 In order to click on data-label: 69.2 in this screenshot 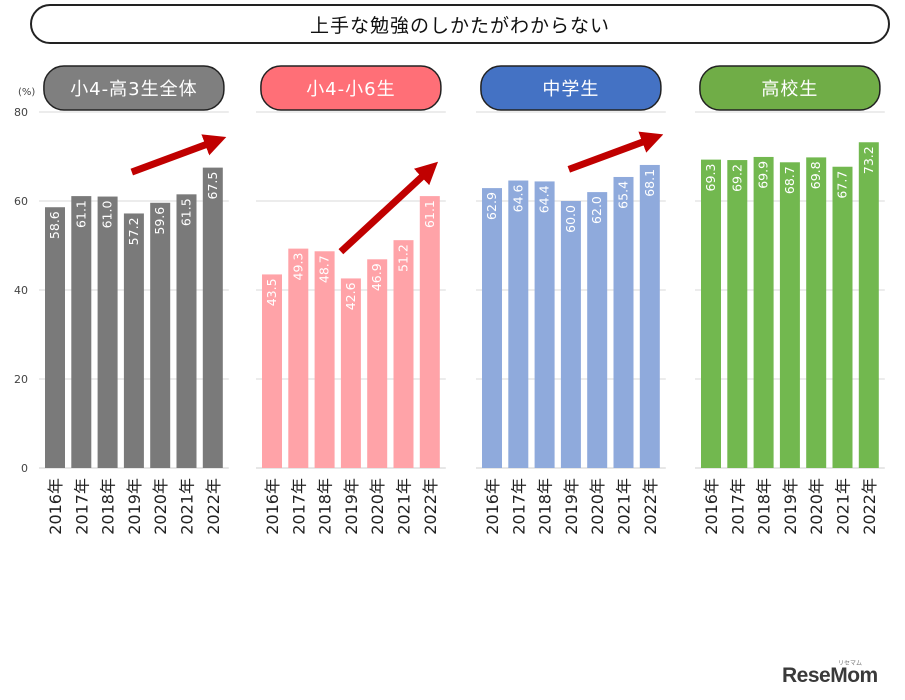, I will do `click(736, 178)`.